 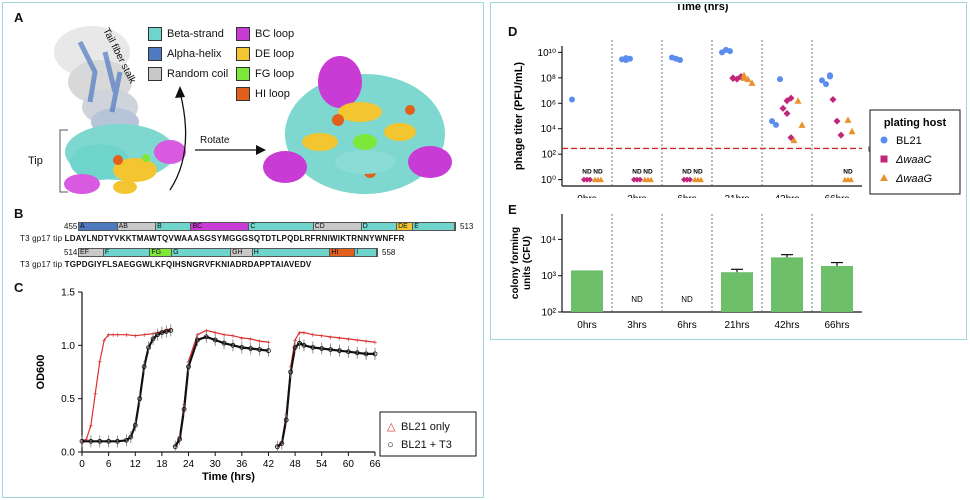 I want to click on secondary-structure-bar-row2: EF F FG G GH H HI I, so click(x=228, y=252).